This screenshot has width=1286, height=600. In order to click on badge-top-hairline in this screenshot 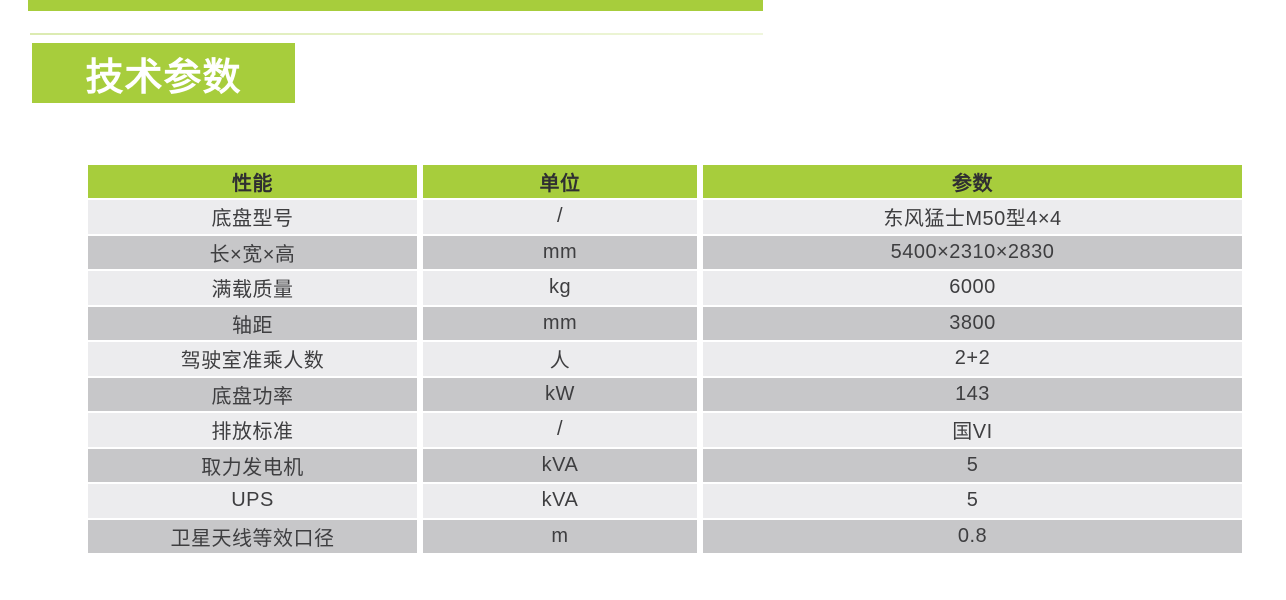, I will do `click(396, 34)`.